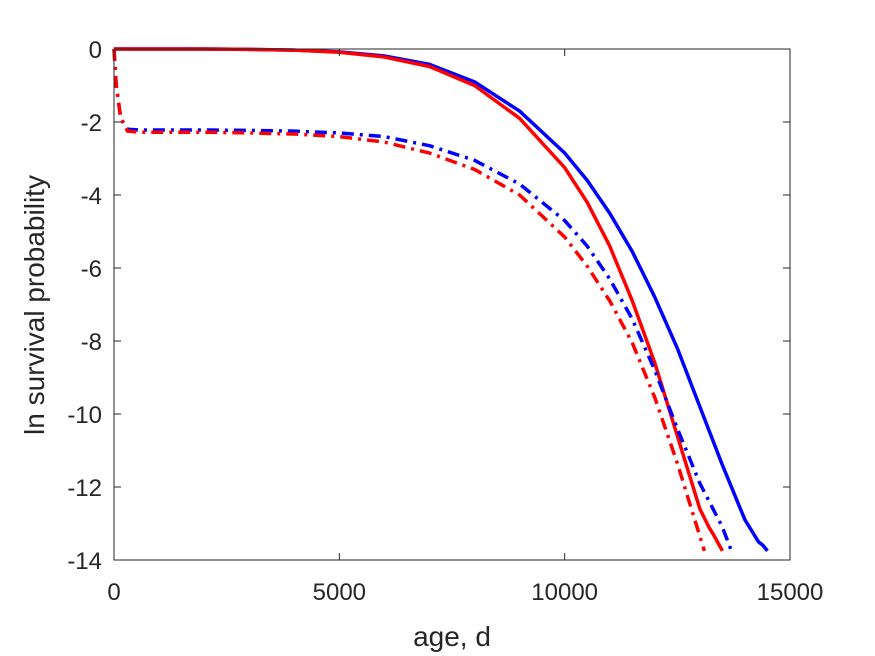 The image size is (875, 656). Describe the element at coordinates (91, 269) in the screenshot. I see `y-tick-label: -6` at that location.